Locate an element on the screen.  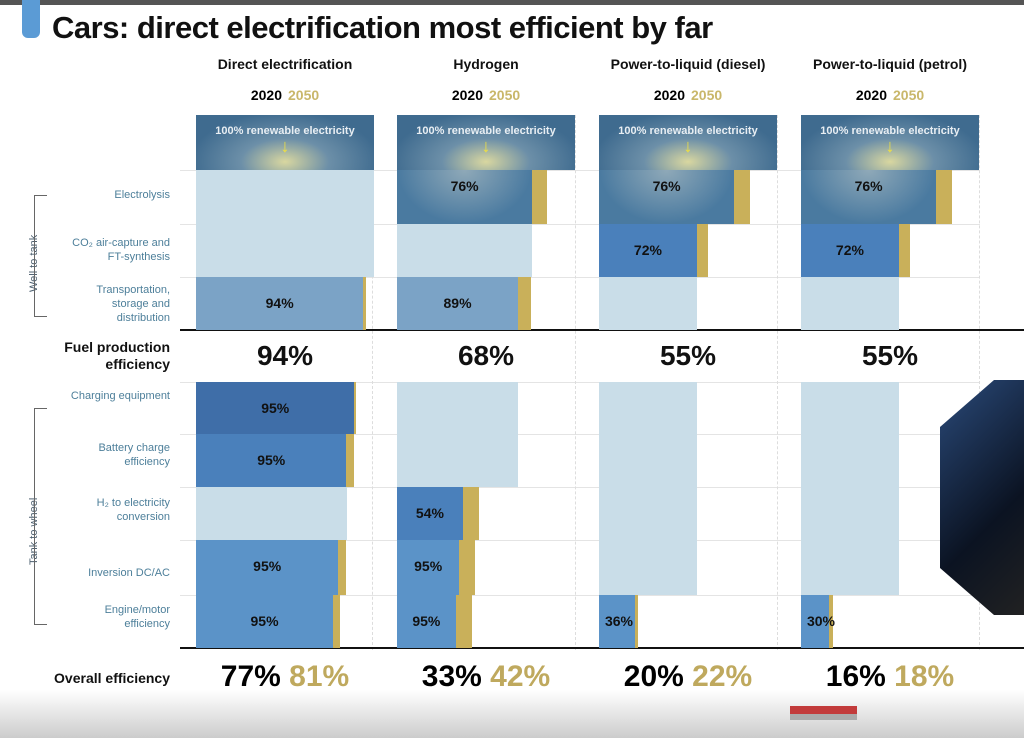
fuel-production-label: Fuel production efficiency is located at coordinates (117, 355).